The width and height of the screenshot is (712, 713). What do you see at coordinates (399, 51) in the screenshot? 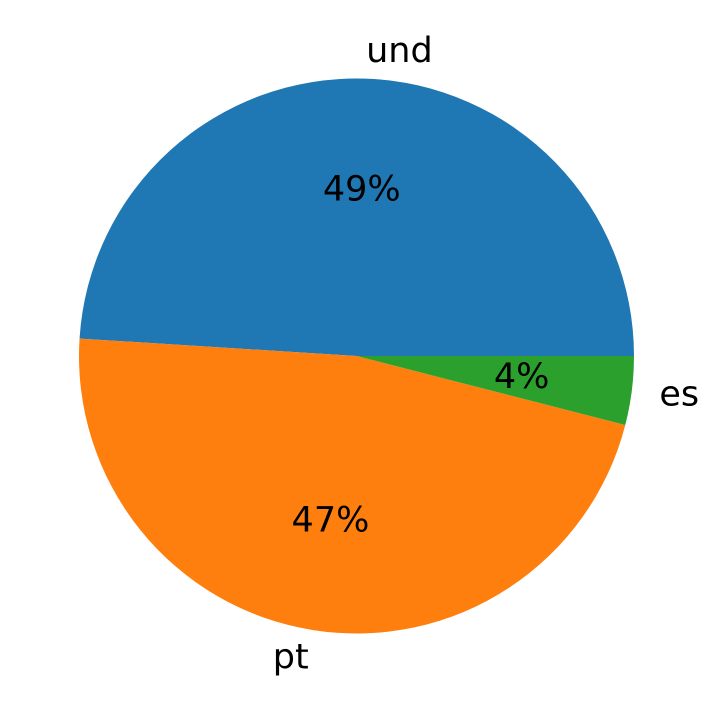
I see `pie-category-label-und: und` at bounding box center [399, 51].